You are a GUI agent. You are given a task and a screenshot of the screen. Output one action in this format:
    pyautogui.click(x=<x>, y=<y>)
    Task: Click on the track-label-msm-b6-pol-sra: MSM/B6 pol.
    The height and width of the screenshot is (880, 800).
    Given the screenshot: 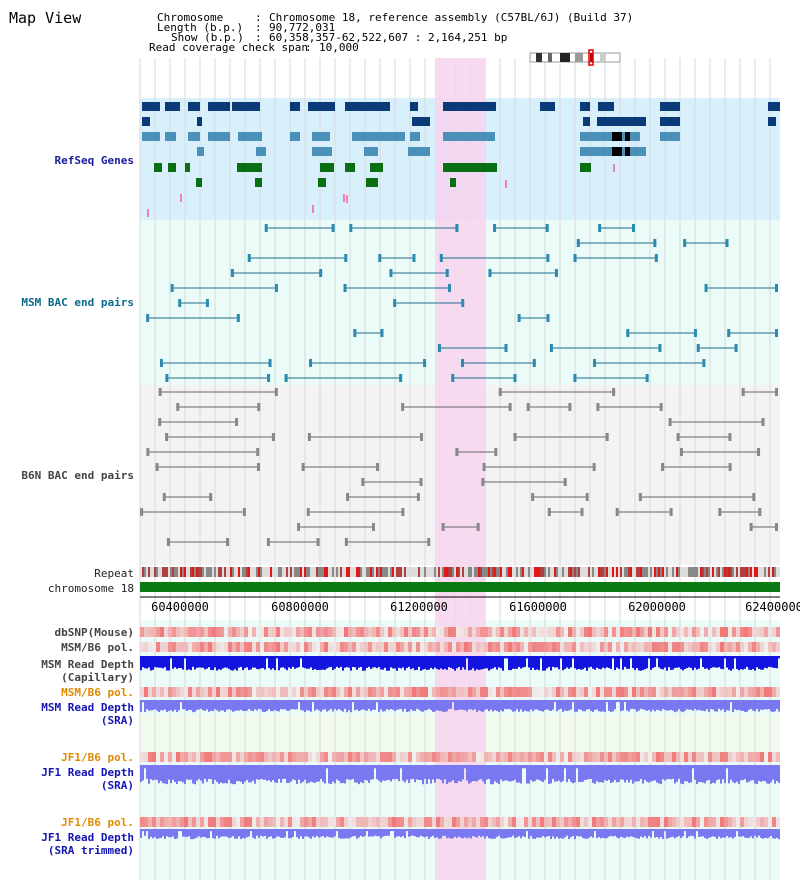 What is the action you would take?
    pyautogui.click(x=97, y=692)
    